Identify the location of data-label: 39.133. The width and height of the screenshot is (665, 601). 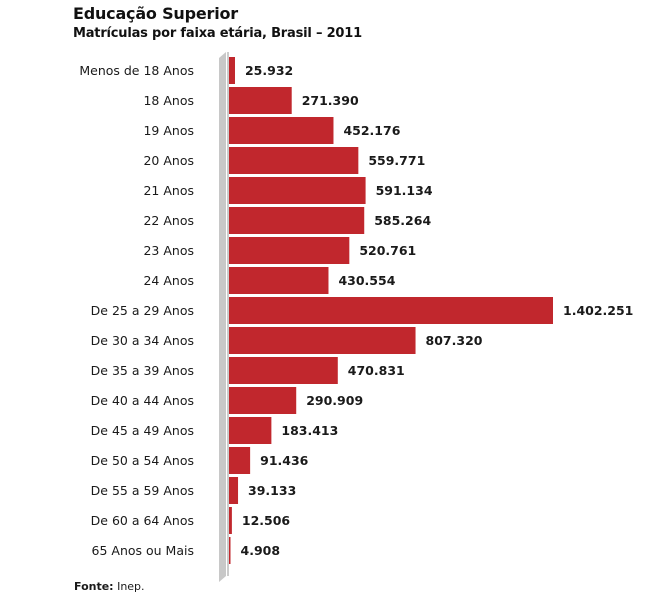
(272, 490).